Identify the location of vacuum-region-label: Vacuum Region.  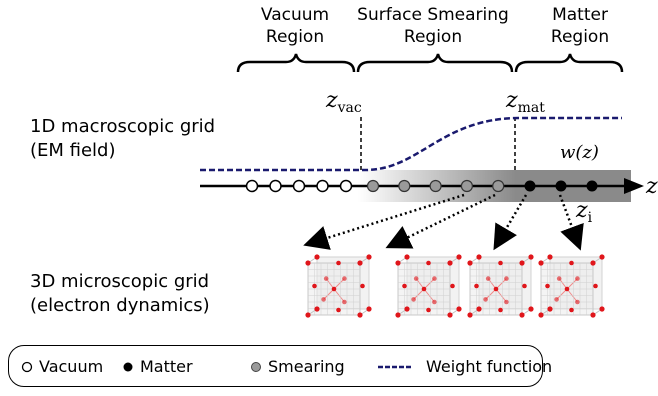
(295, 26).